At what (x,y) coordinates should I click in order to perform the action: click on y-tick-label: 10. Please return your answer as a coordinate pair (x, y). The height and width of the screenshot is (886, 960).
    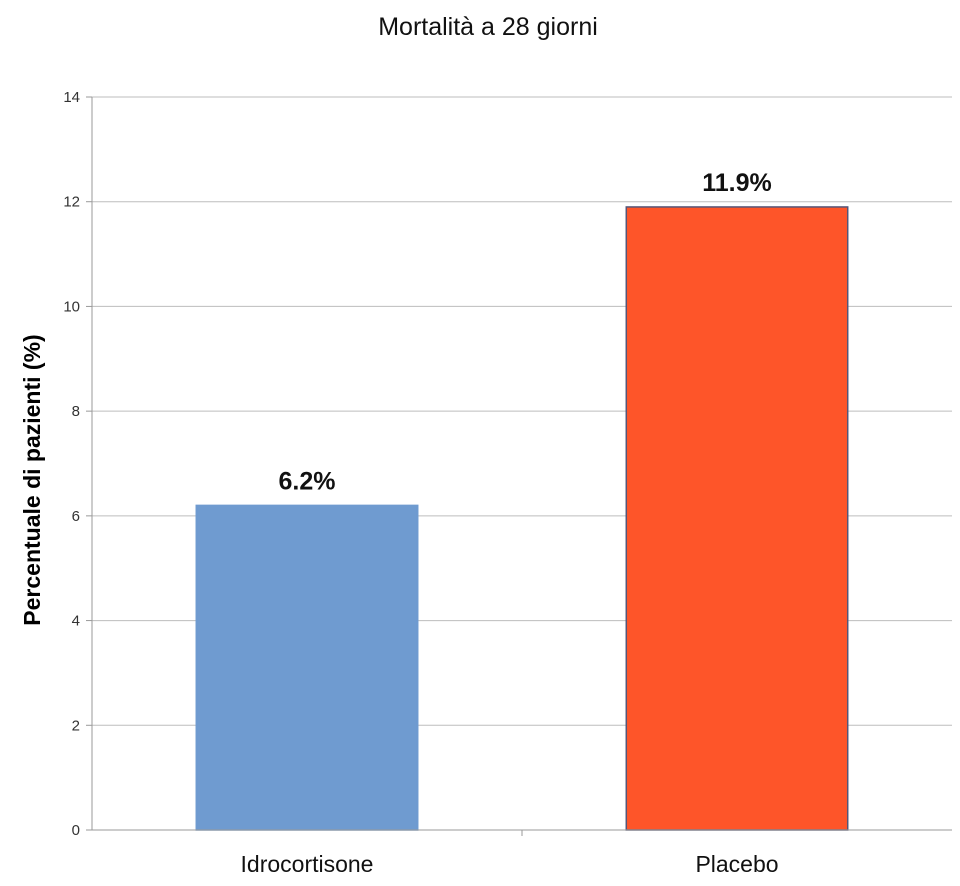
    Looking at the image, I should click on (71, 306).